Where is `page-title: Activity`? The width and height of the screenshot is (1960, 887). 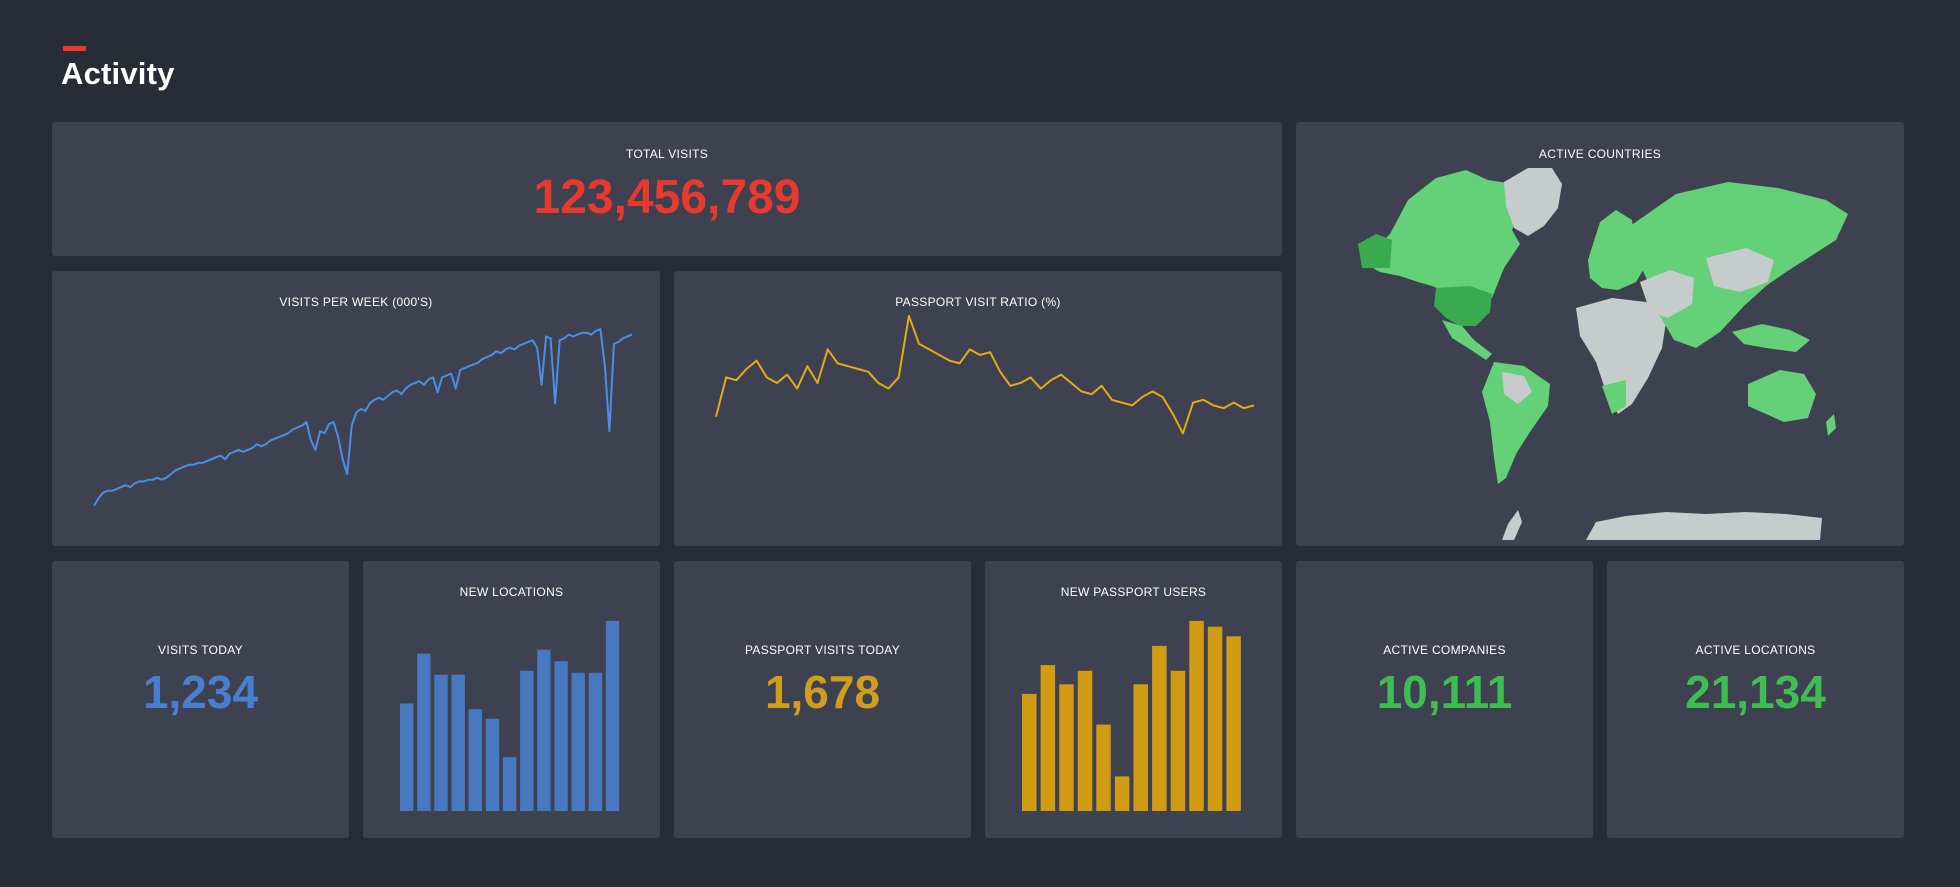 page-title: Activity is located at coordinates (118, 73).